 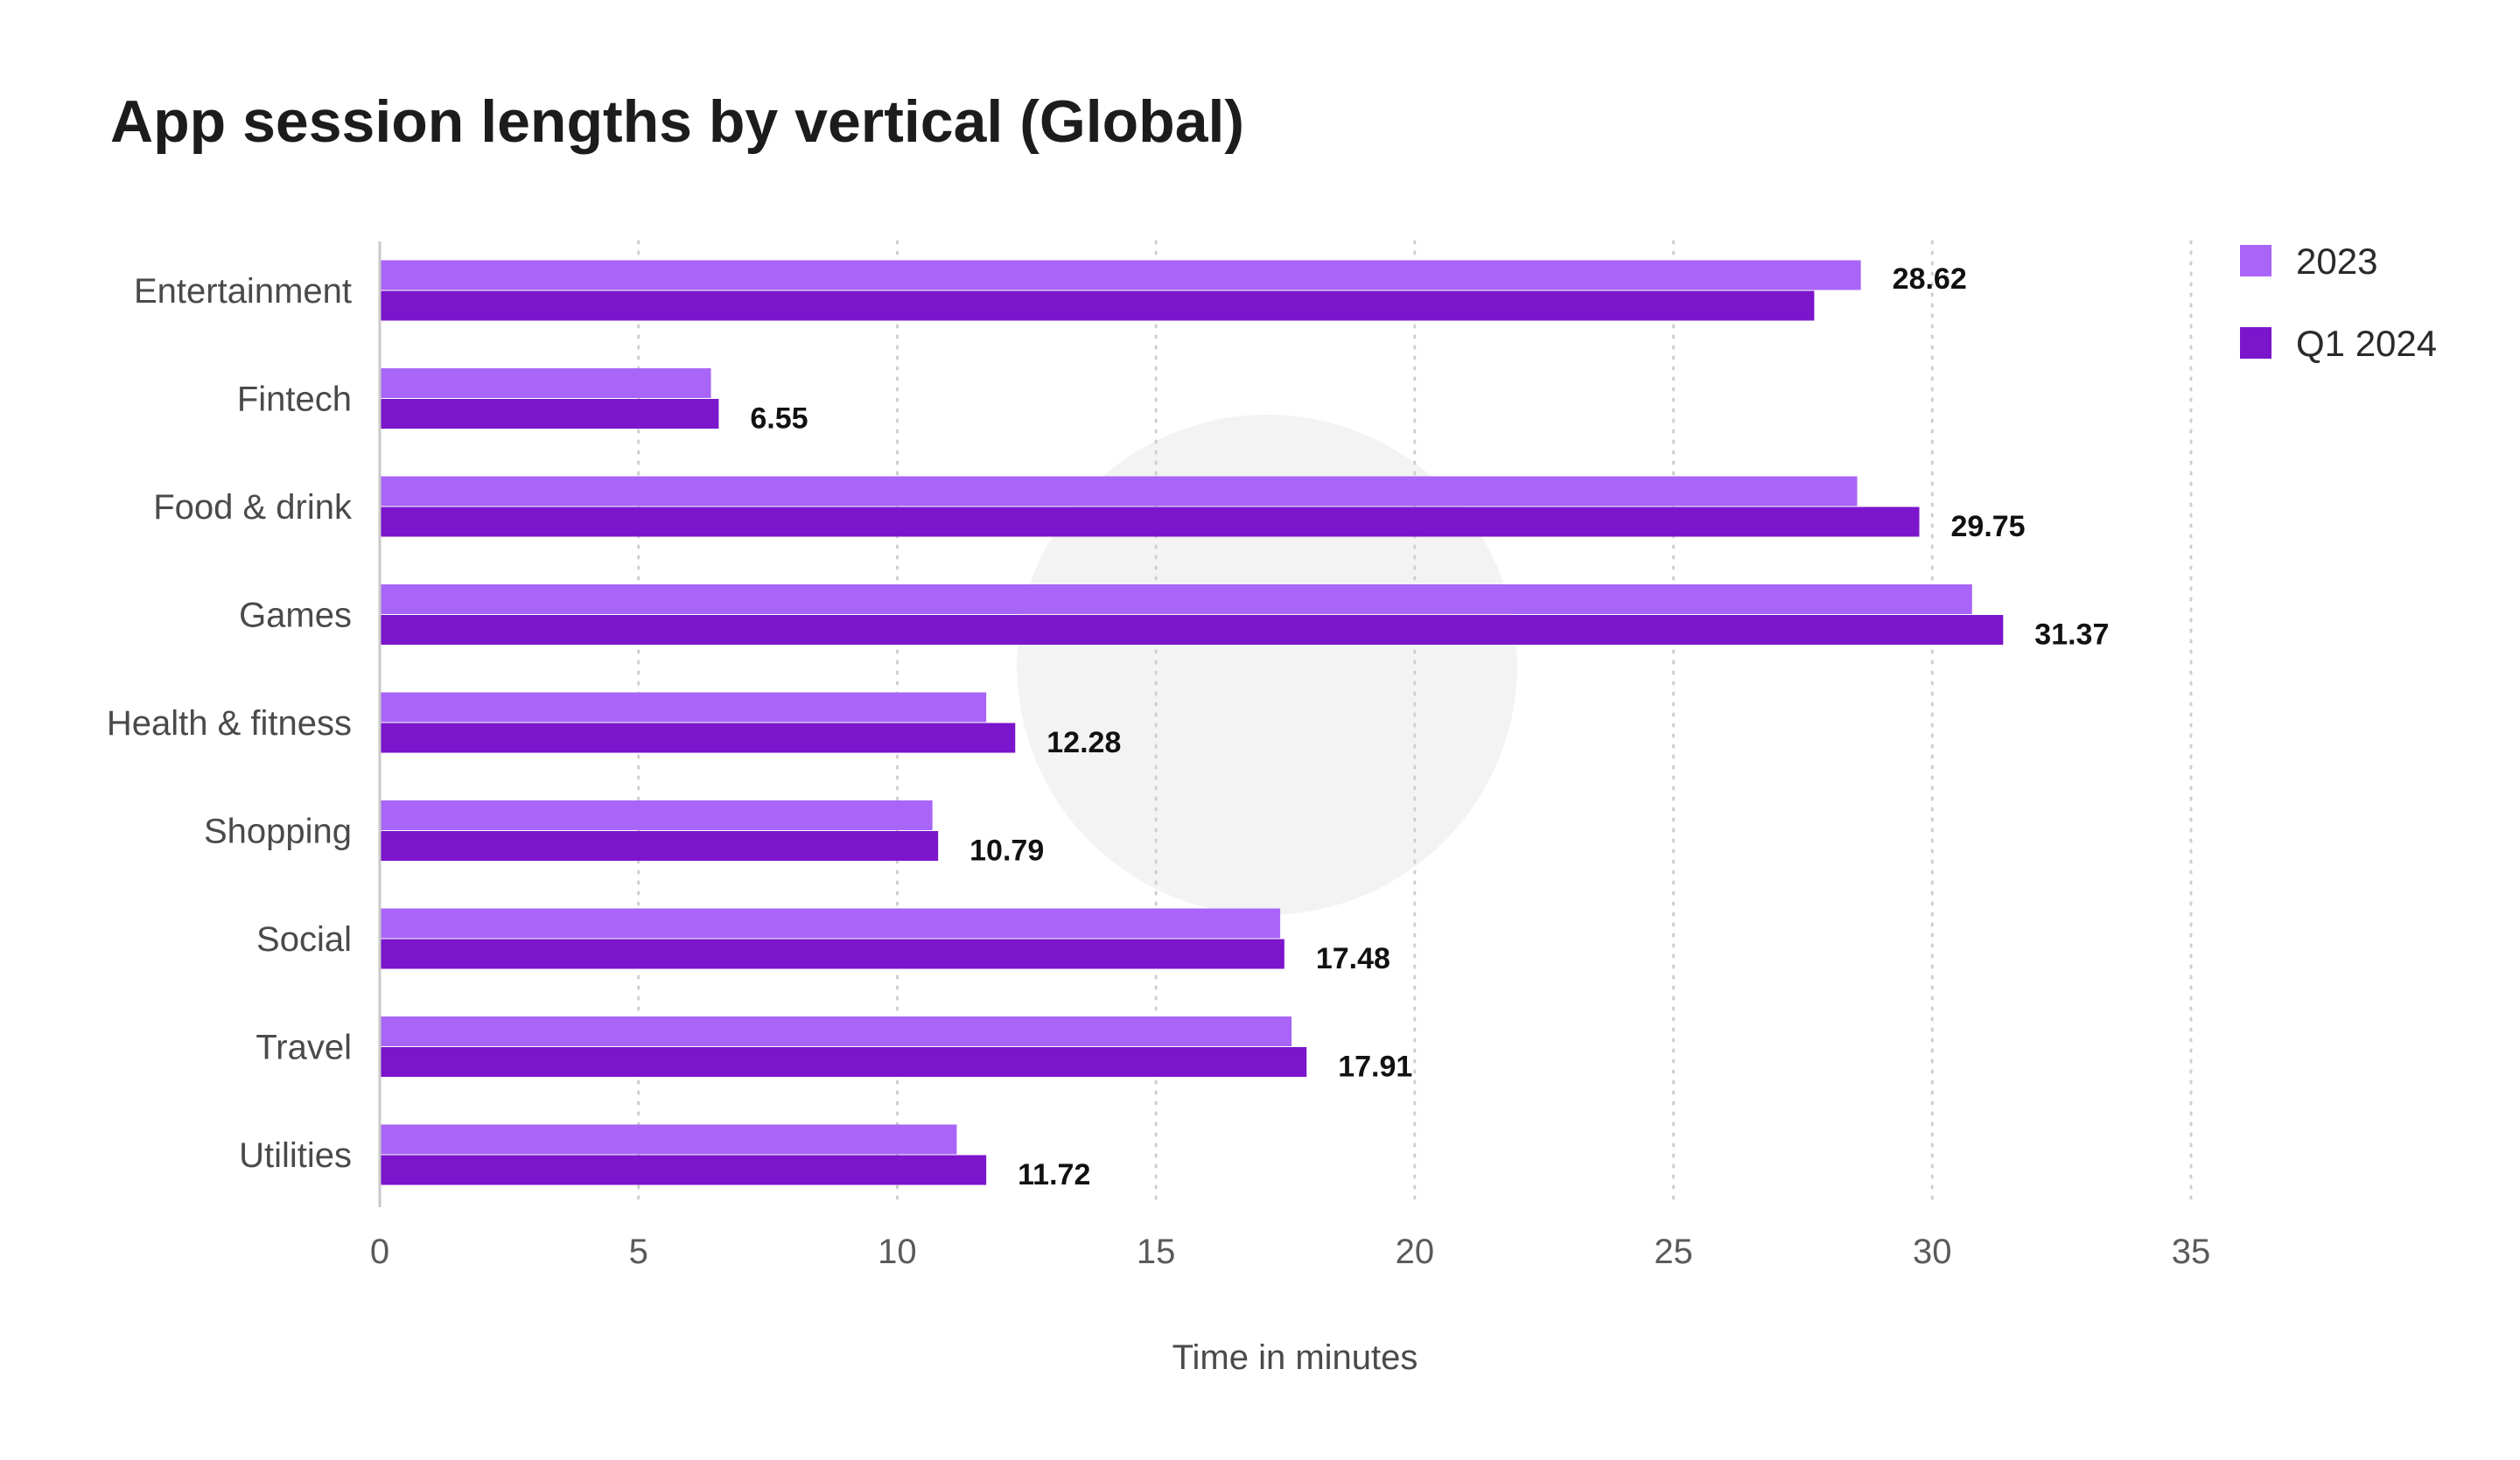 I want to click on legend-label: 2023, so click(x=2336, y=262).